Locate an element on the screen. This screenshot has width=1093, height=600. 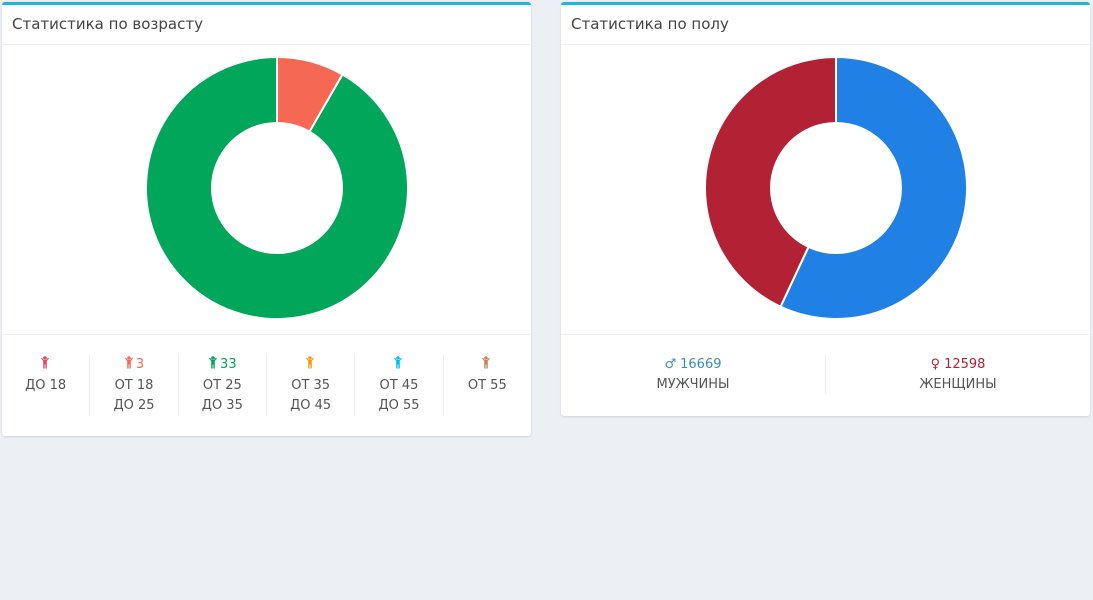
age-group-0: ДО 18 is located at coordinates (46, 385).